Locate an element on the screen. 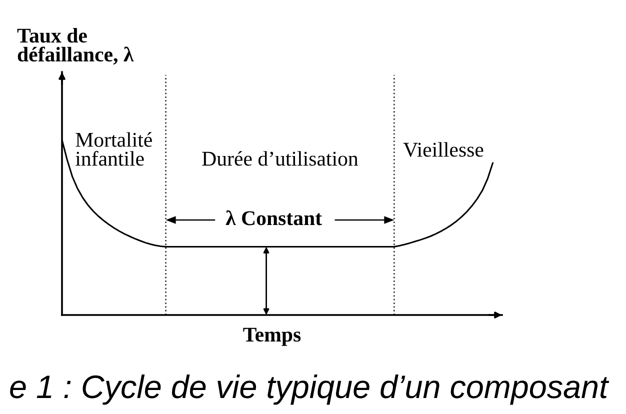 The width and height of the screenshot is (626, 414). annotation: Durée d’utilisation is located at coordinates (280, 158).